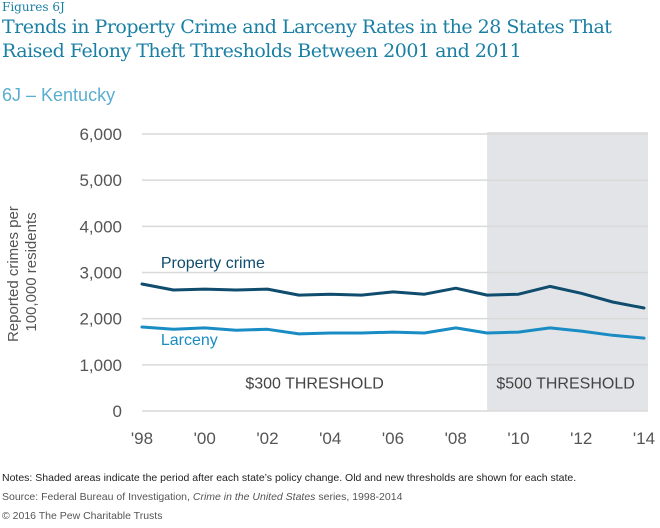 The height and width of the screenshot is (528, 660). I want to click on y-tick-label: 5,000, so click(100, 180).